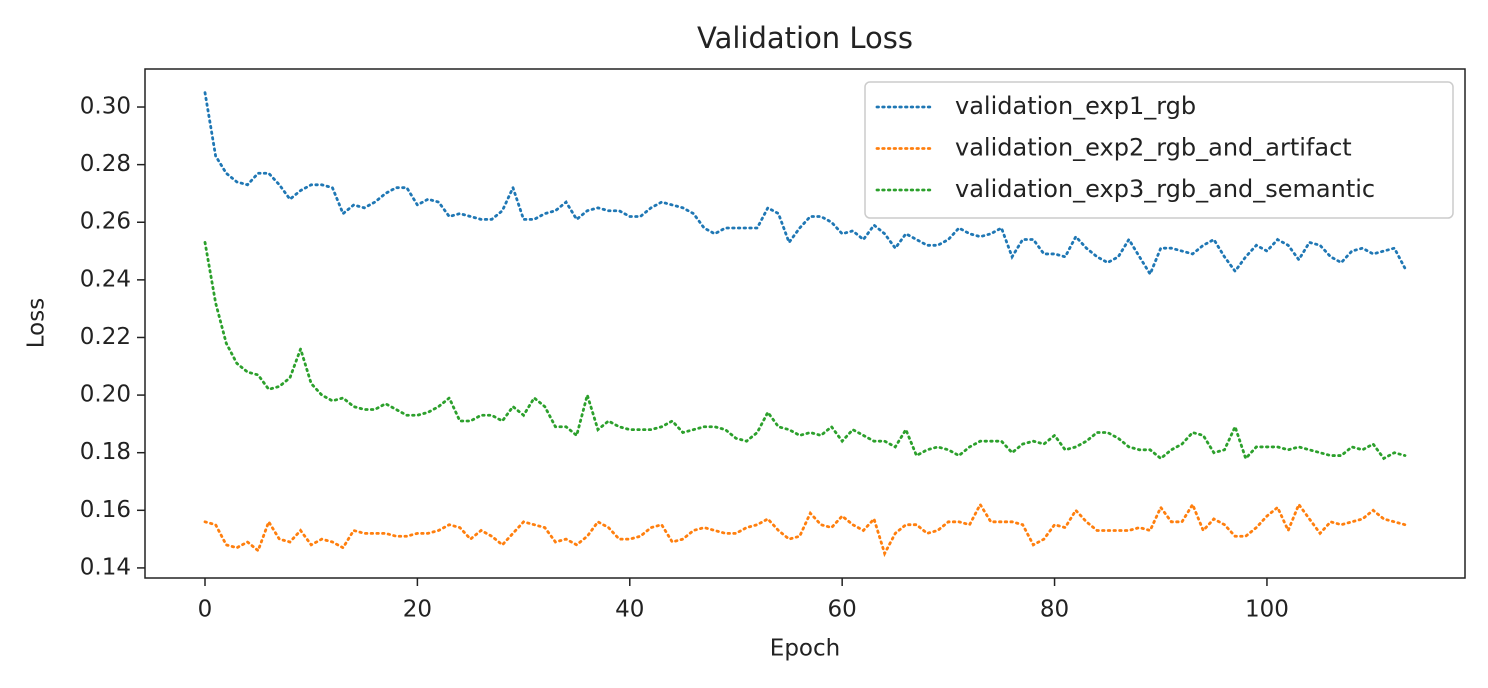 This screenshot has height=688, width=1488. Describe the element at coordinates (417, 610) in the screenshot. I see `x-tick-label: 20` at that location.